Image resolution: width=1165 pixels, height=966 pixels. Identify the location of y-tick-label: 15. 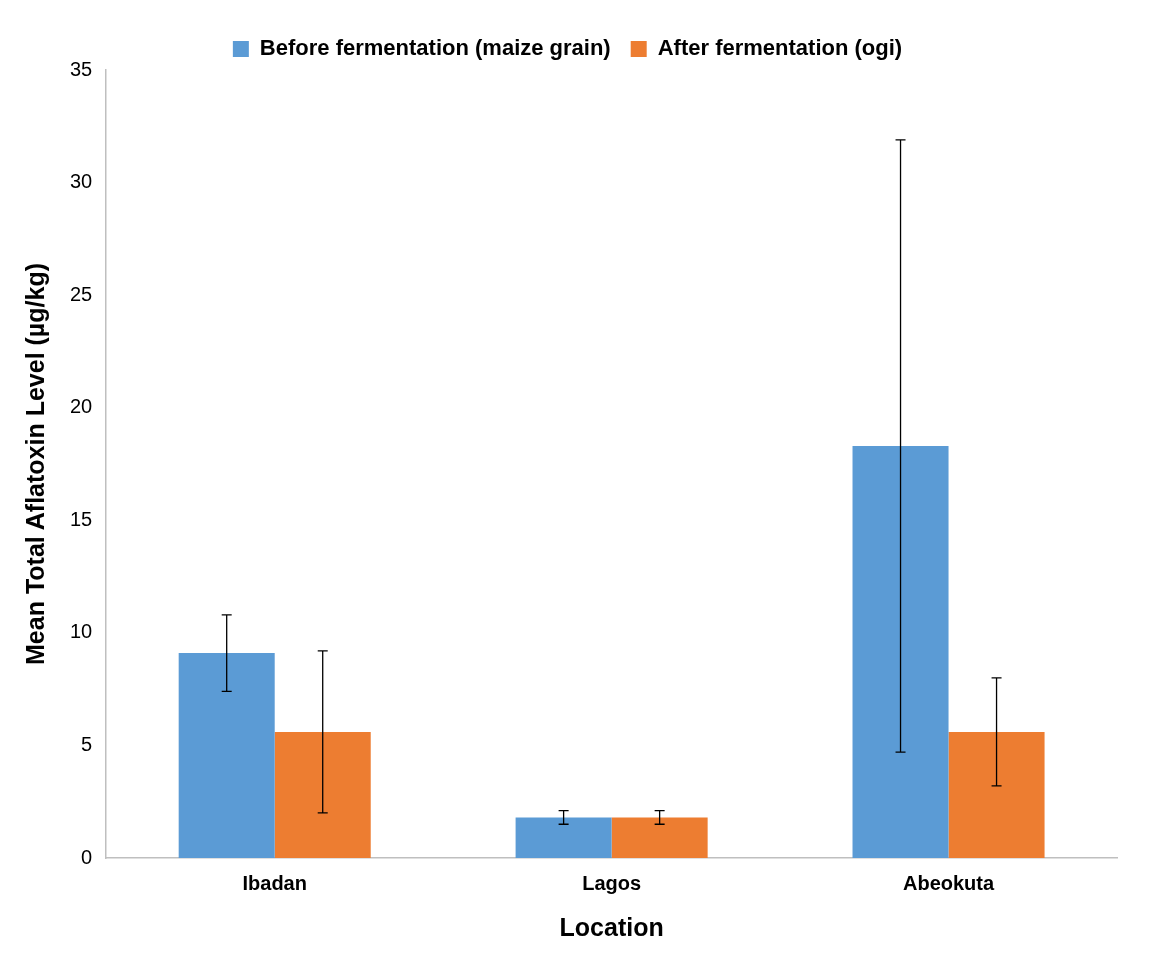
(81, 518).